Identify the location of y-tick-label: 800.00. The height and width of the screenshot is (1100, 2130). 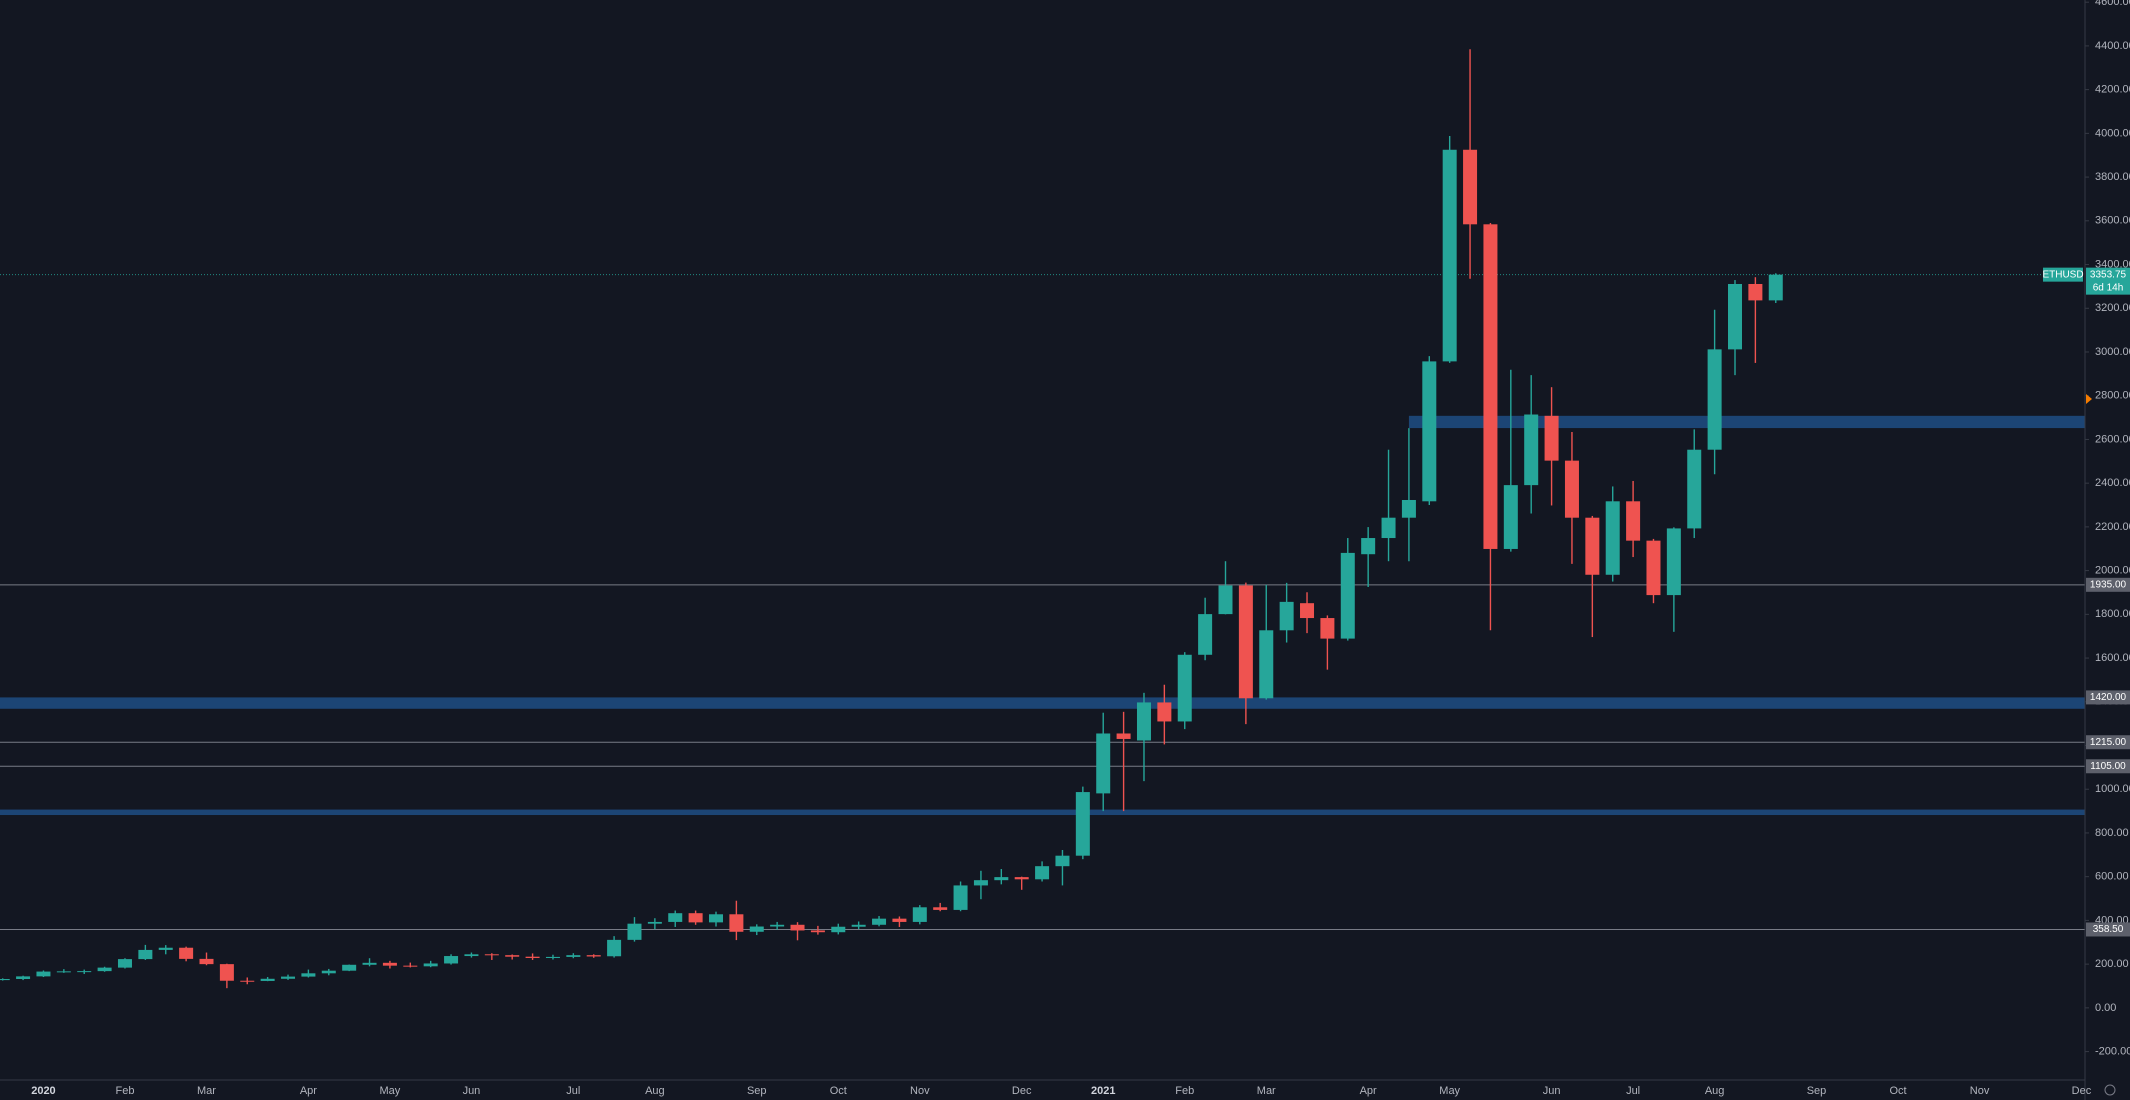
(2112, 833).